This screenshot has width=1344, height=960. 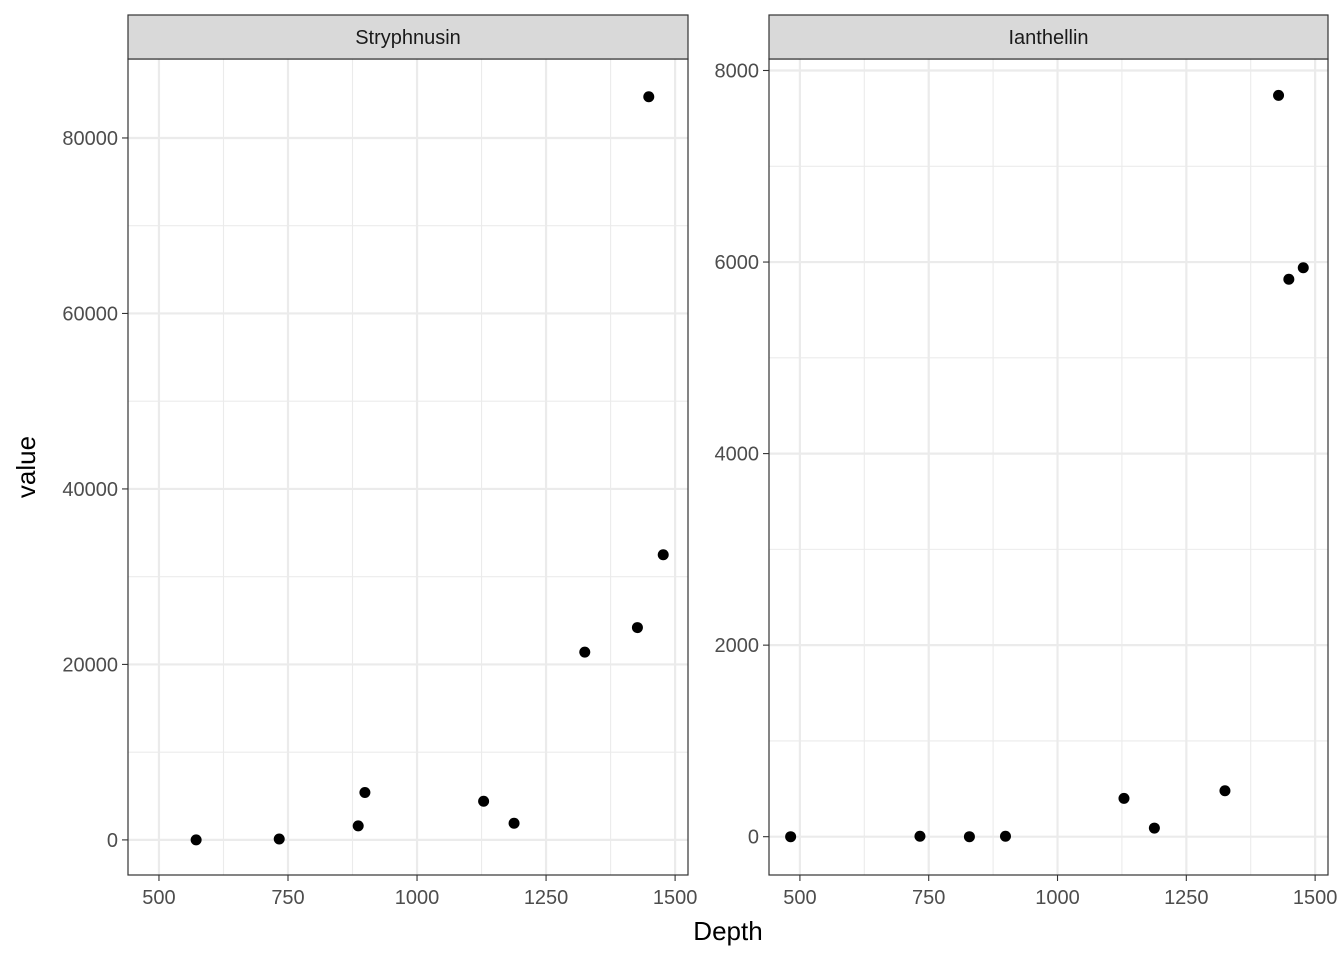 What do you see at coordinates (737, 263) in the screenshot?
I see `y-tick-label: 6000` at bounding box center [737, 263].